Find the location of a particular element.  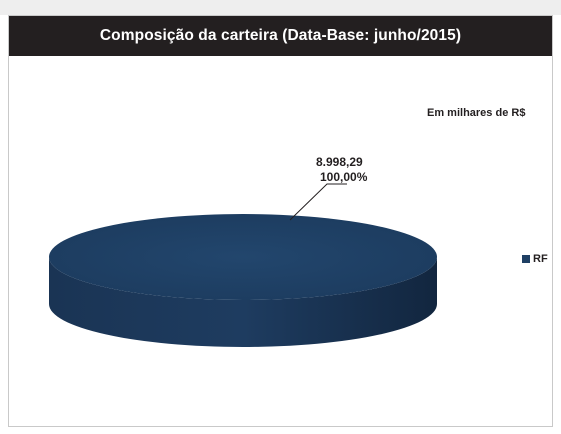

leader-line is located at coordinates (318, 202).